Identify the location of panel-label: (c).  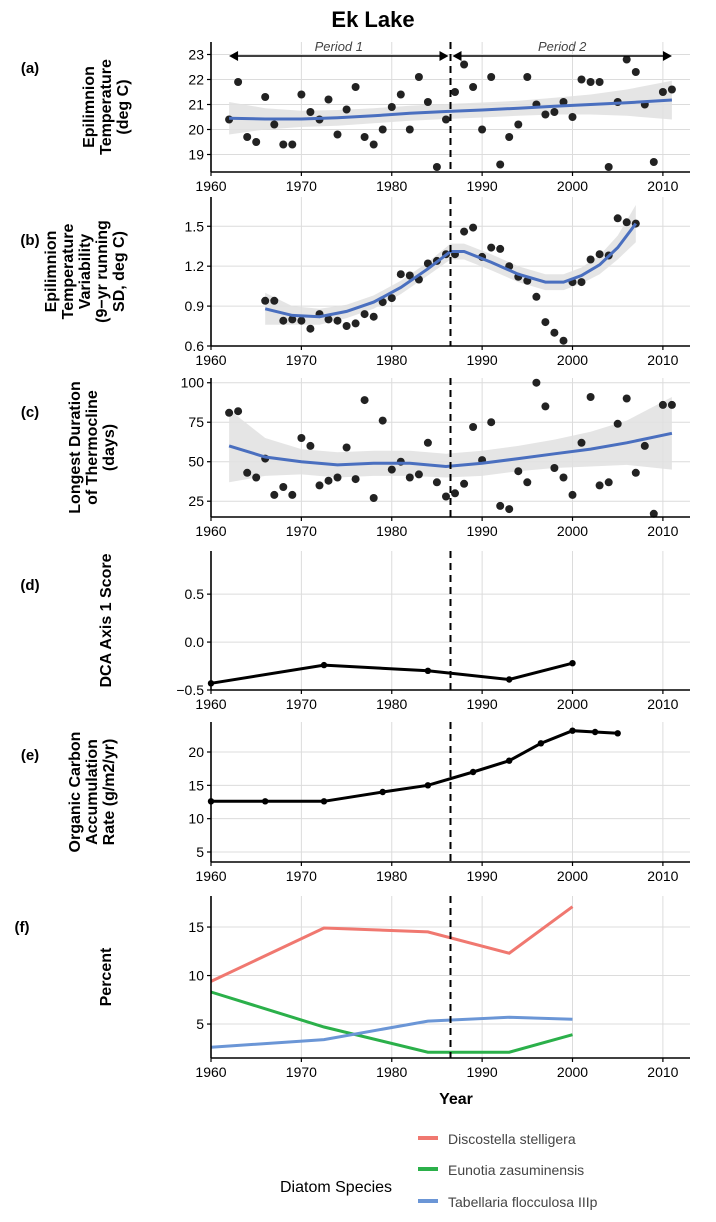
(30, 412).